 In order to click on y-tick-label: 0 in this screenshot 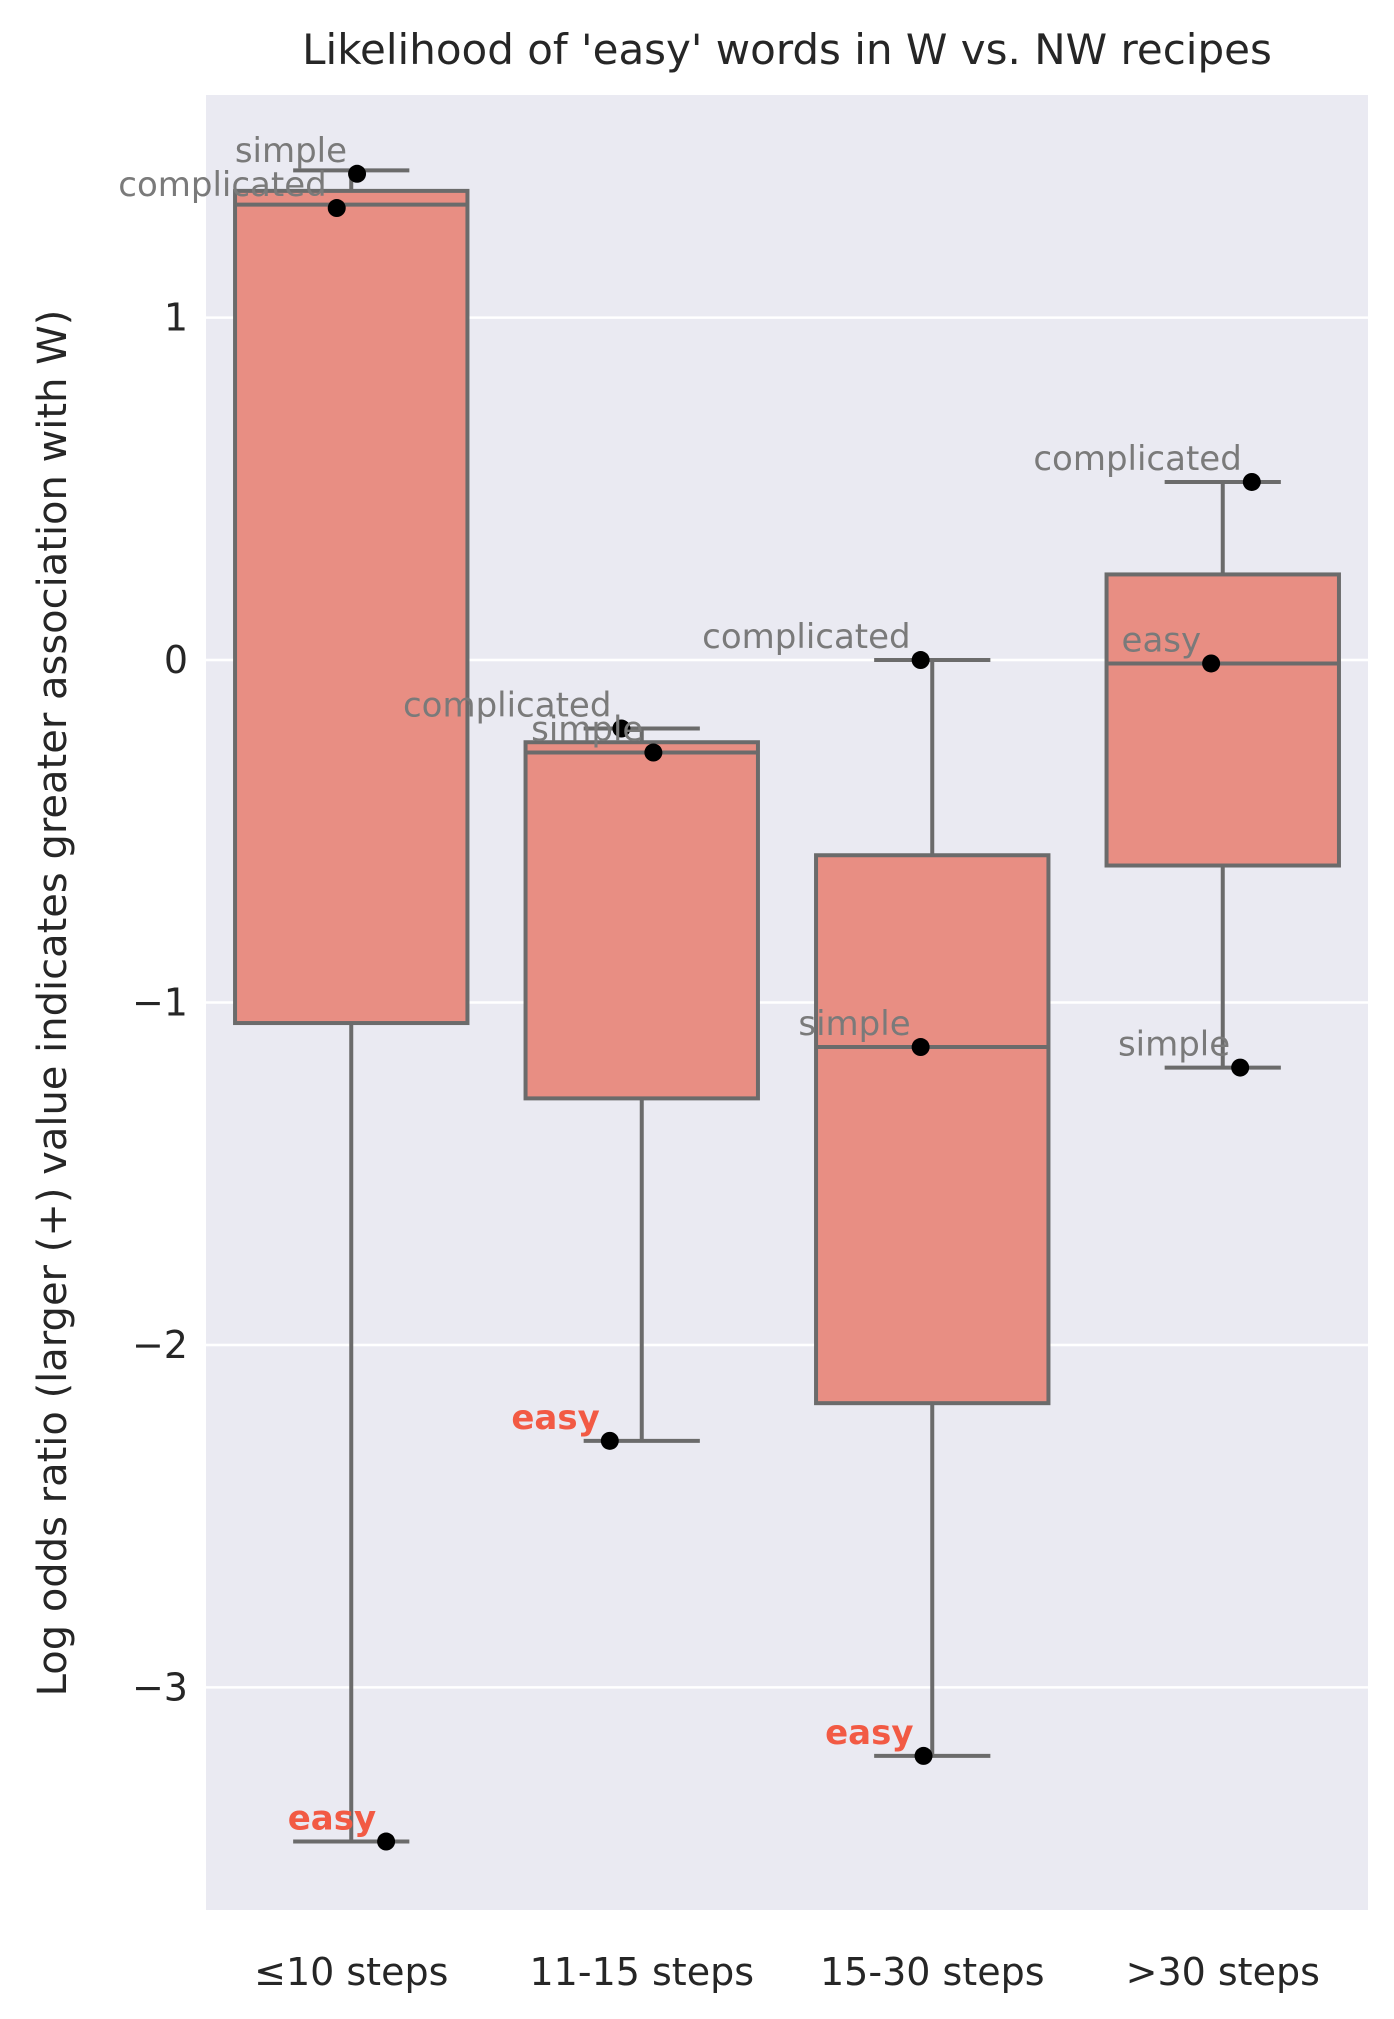, I will do `click(176, 660)`.